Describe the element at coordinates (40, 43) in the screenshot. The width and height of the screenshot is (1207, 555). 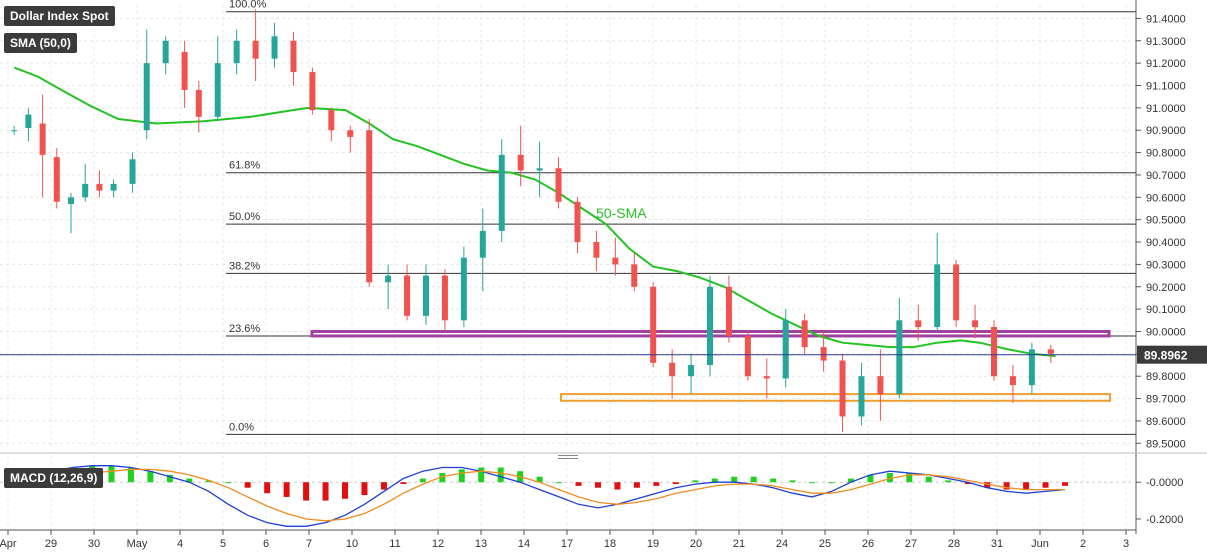
I see `sma-indicator-label: SMA (50,0)` at that location.